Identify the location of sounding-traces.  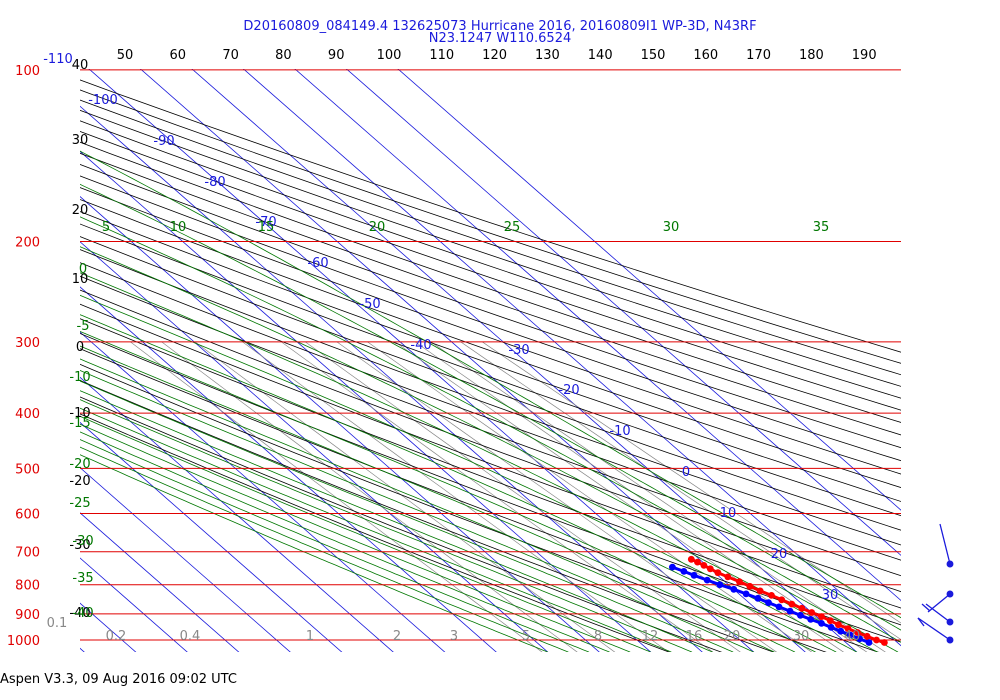
(778, 600).